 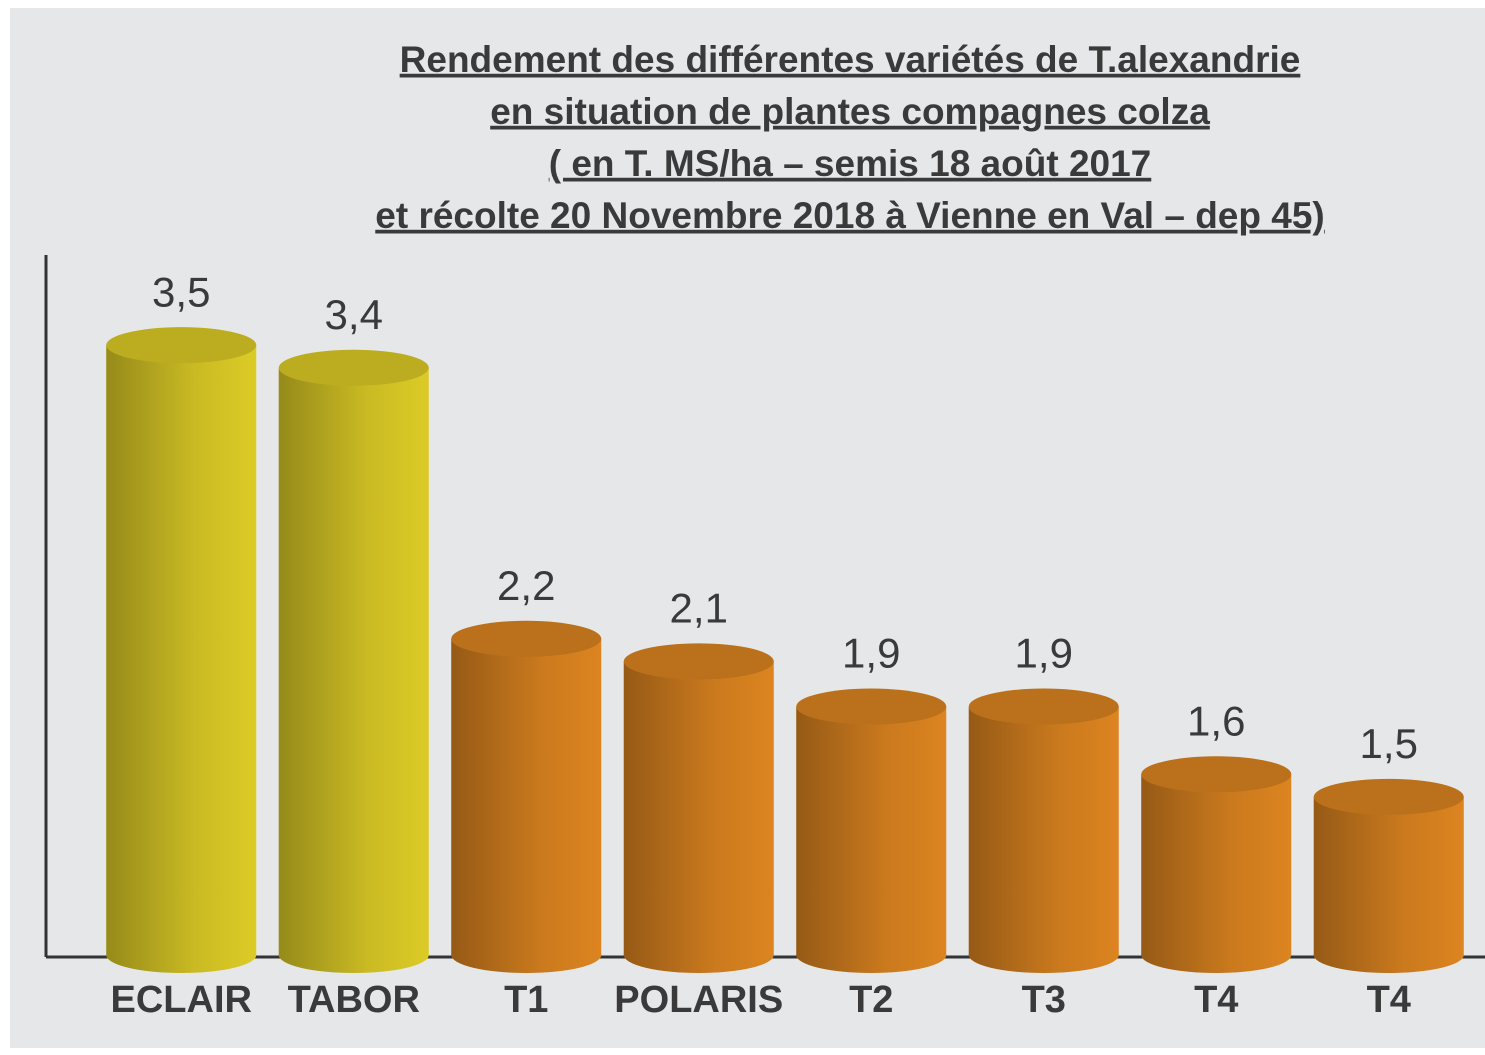 I want to click on value-label: 1,6, so click(x=1216, y=720).